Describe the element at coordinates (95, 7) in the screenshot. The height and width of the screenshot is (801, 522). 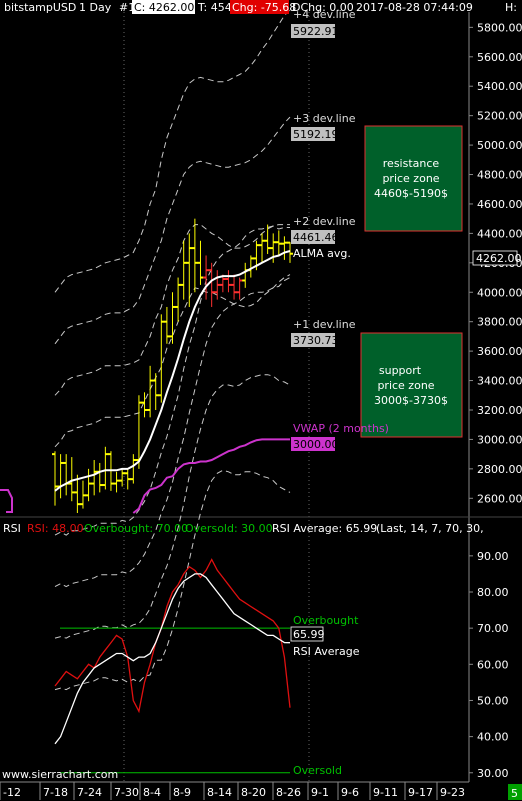
I see `header-interval: 1 Day` at that location.